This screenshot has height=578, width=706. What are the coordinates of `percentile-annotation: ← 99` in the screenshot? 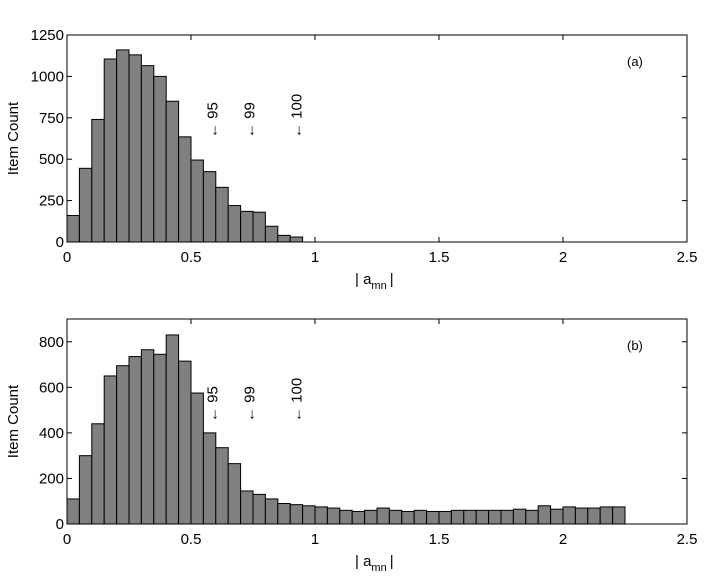 It's located at (249, 120).